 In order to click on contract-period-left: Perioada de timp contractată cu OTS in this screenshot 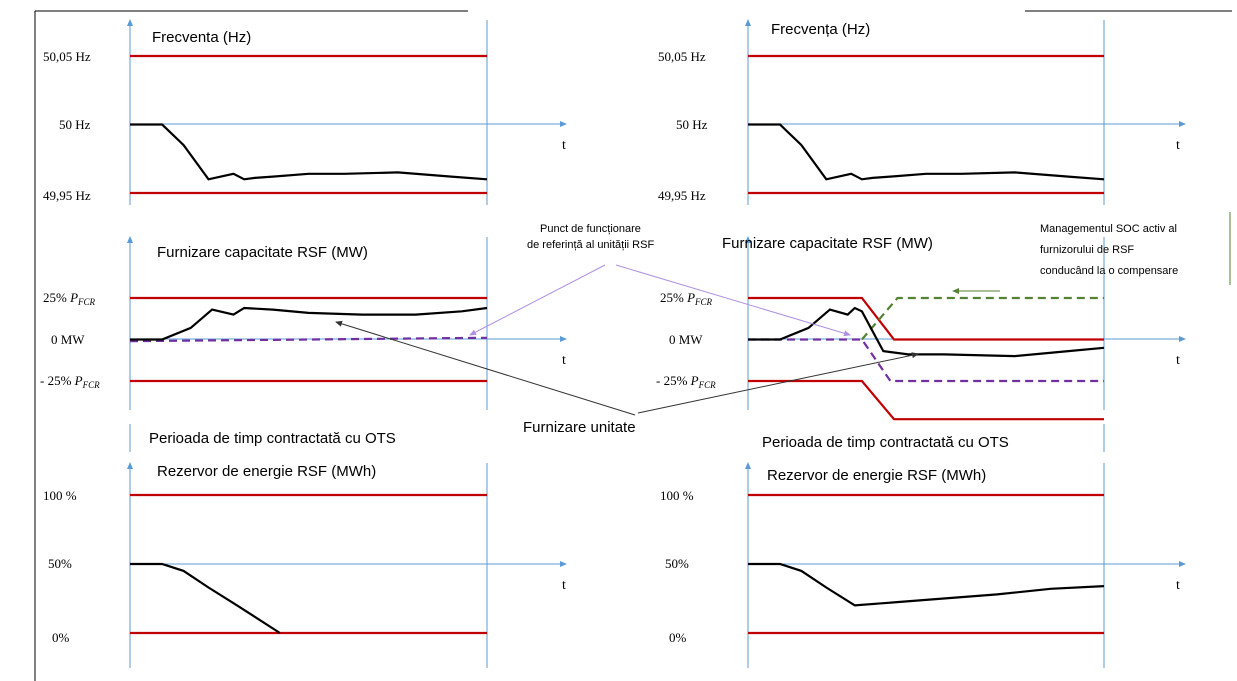, I will do `click(272, 438)`.